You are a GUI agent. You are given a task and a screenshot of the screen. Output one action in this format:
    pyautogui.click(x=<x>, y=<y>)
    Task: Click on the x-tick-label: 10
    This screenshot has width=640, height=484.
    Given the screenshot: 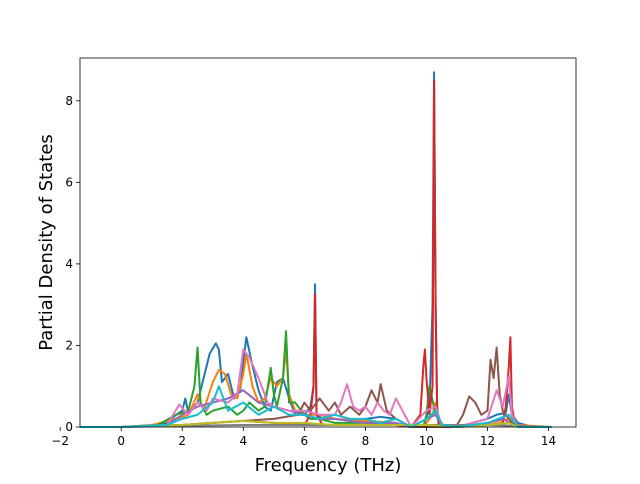 What is the action you would take?
    pyautogui.click(x=426, y=441)
    